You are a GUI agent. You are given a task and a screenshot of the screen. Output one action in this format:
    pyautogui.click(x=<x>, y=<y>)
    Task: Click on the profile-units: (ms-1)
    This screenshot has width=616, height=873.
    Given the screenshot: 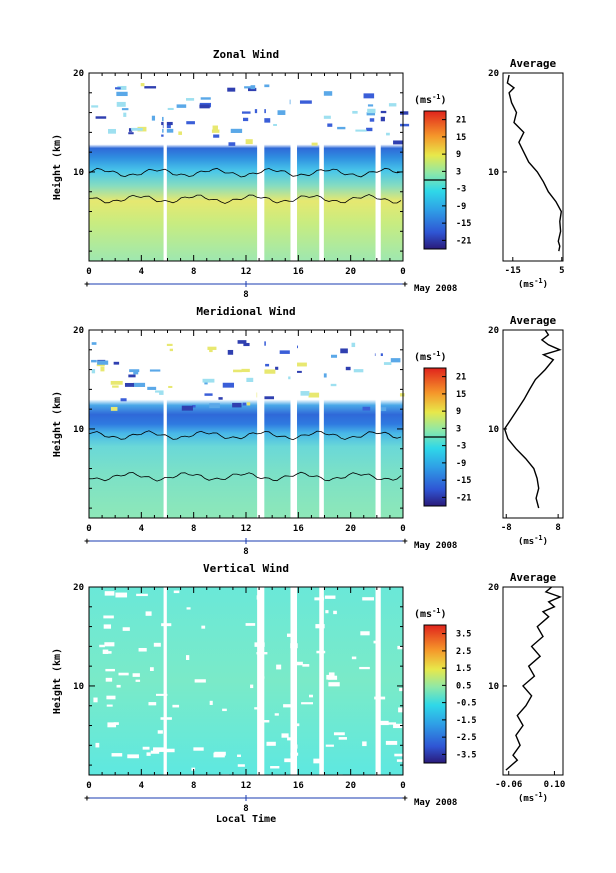 What is the action you would take?
    pyautogui.click(x=533, y=540)
    